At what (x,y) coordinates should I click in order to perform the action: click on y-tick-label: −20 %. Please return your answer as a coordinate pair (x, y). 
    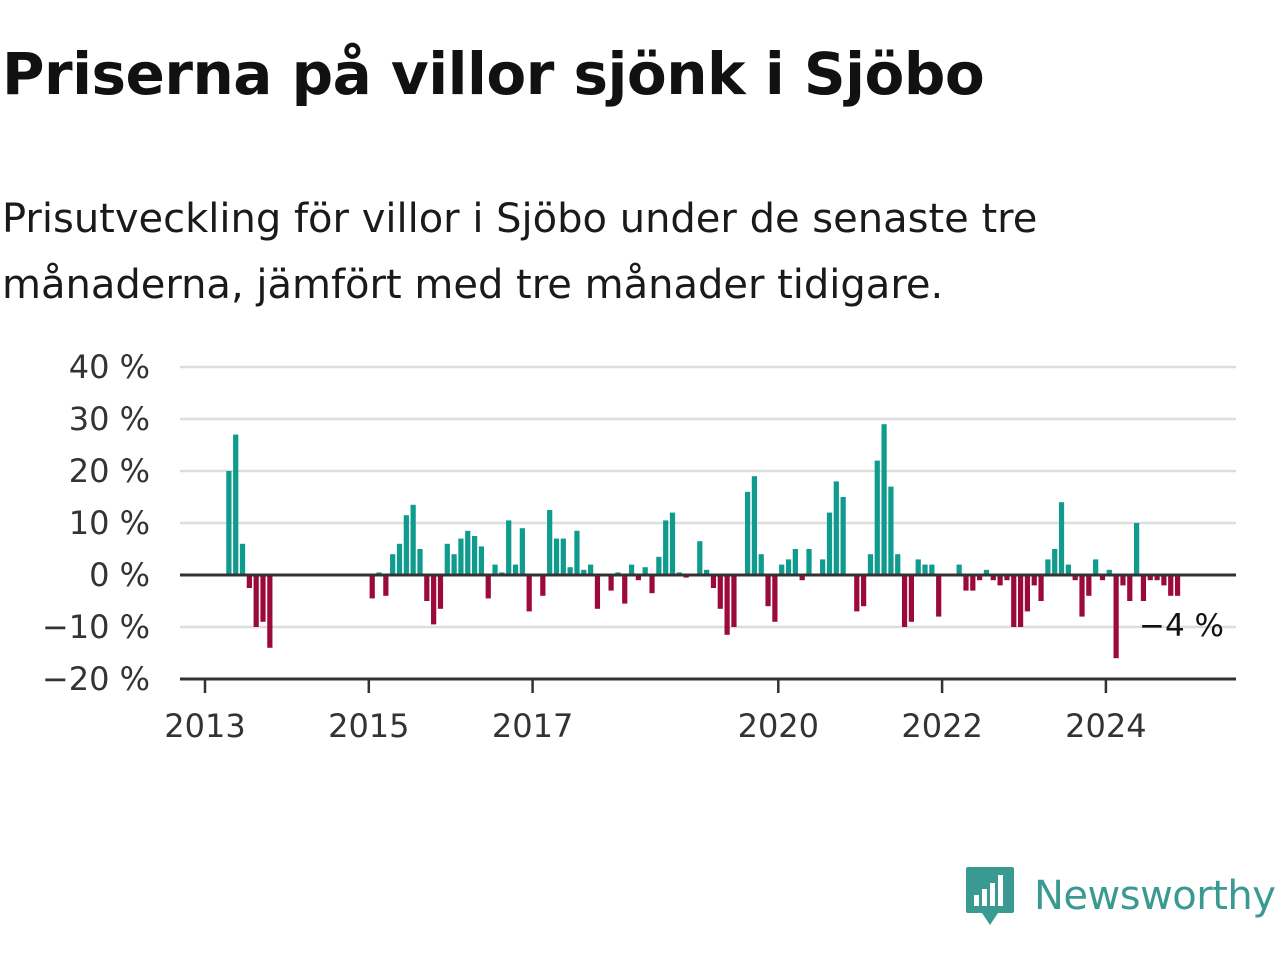
    Looking at the image, I should click on (96, 679).